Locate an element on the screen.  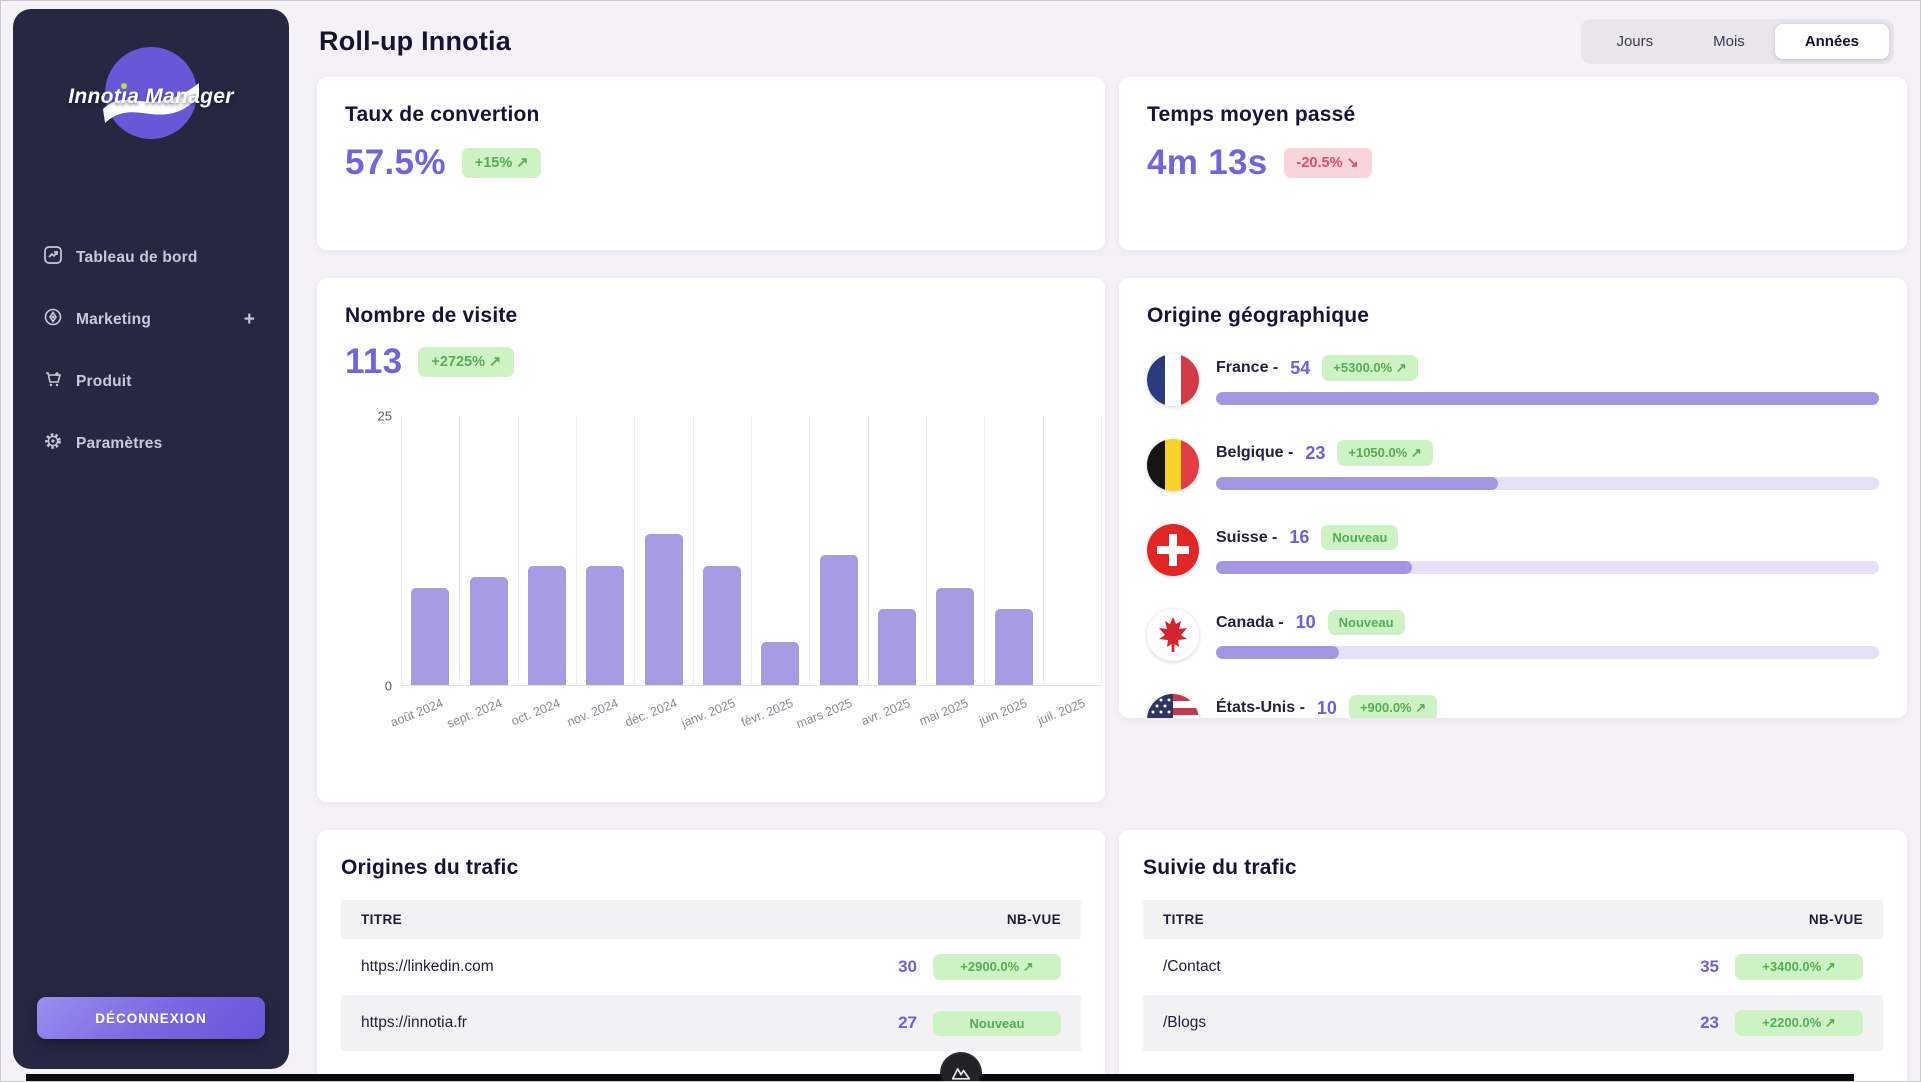
table-row: https://linkedin.com 30 +2900.0% ↗ is located at coordinates (711, 967).